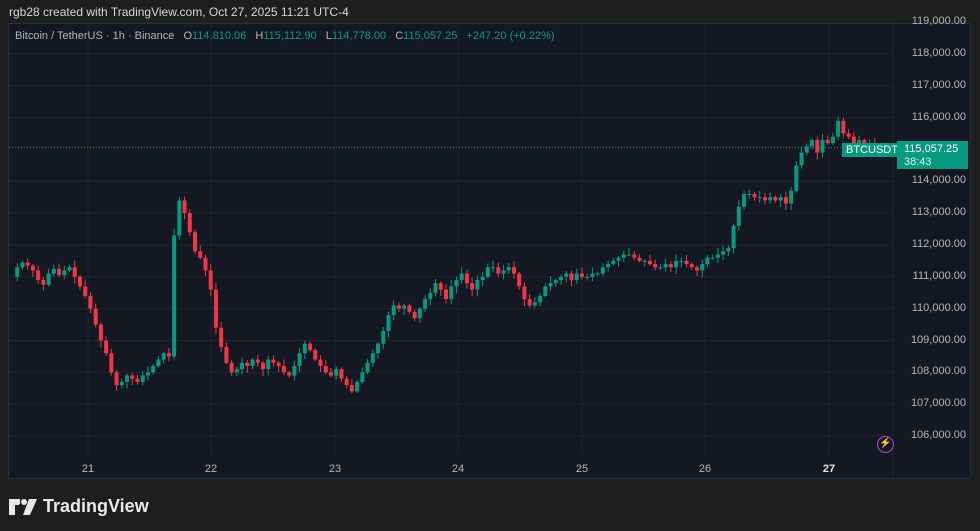  What do you see at coordinates (359, 36) in the screenshot?
I see `low-value: 114,778.00` at bounding box center [359, 36].